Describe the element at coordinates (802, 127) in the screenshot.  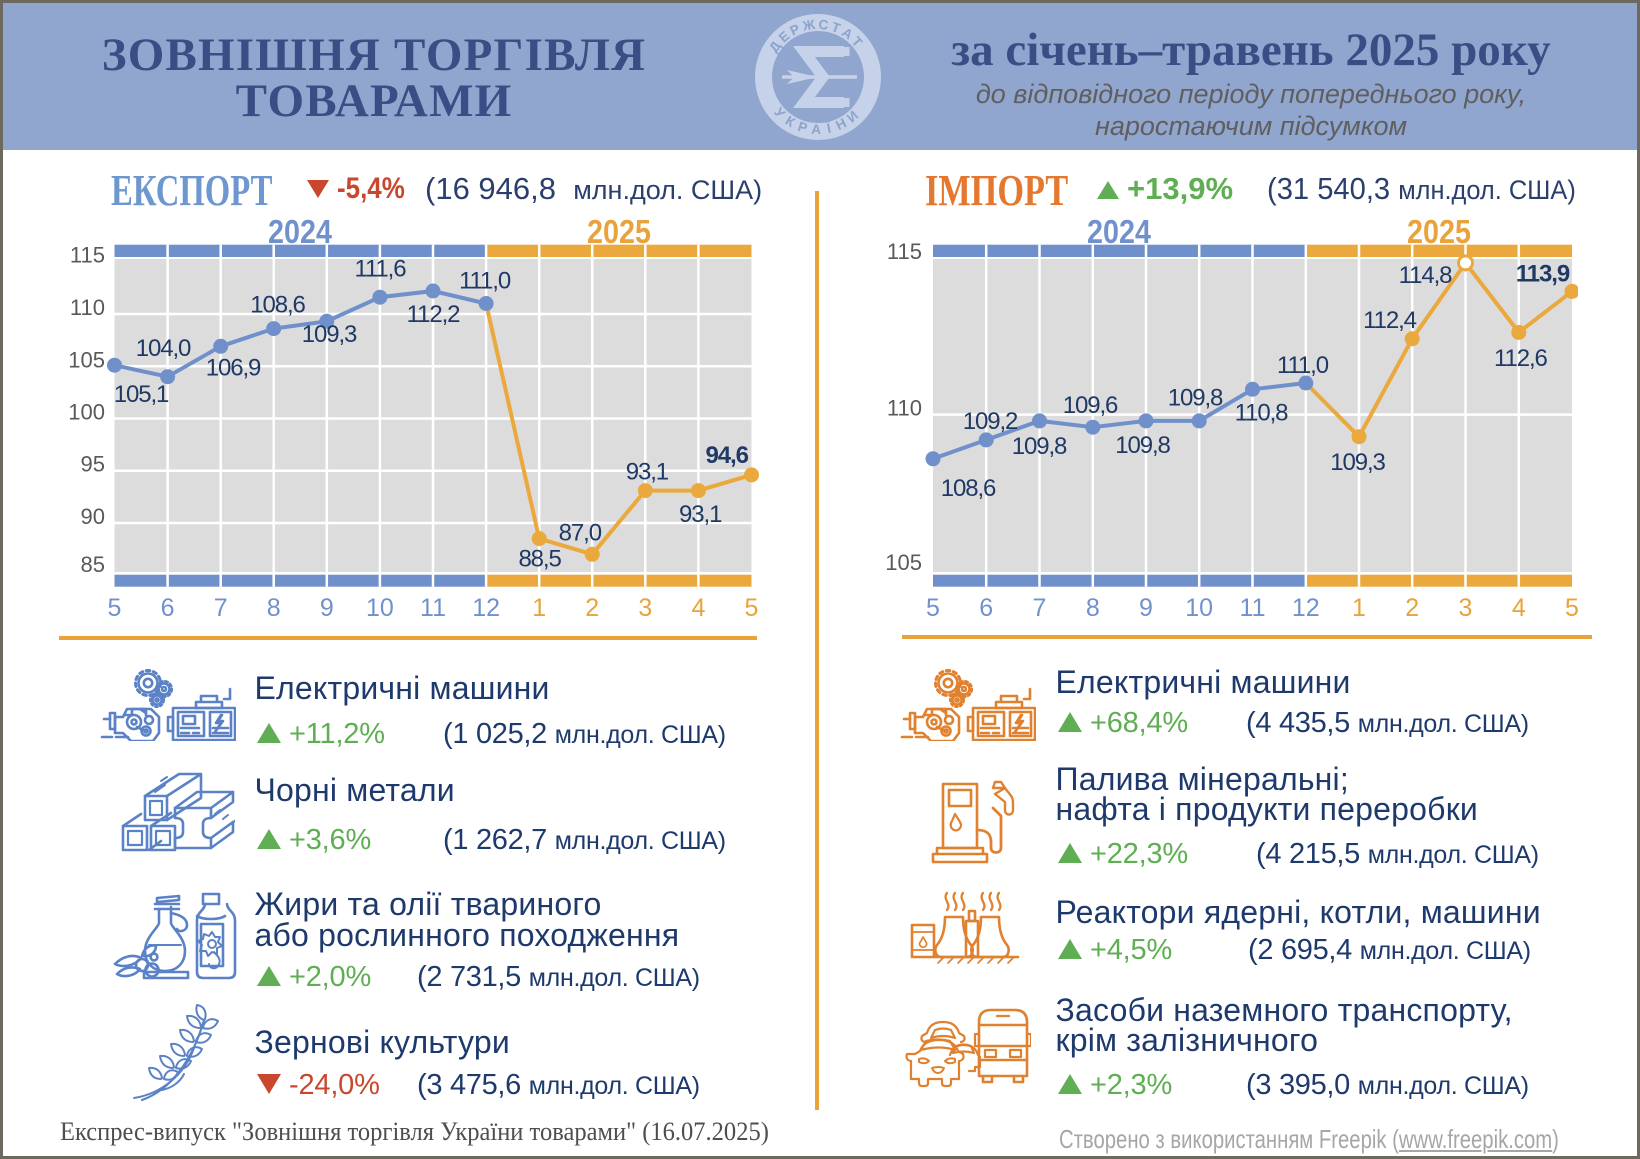
I see `svg-text: Р` at that location.